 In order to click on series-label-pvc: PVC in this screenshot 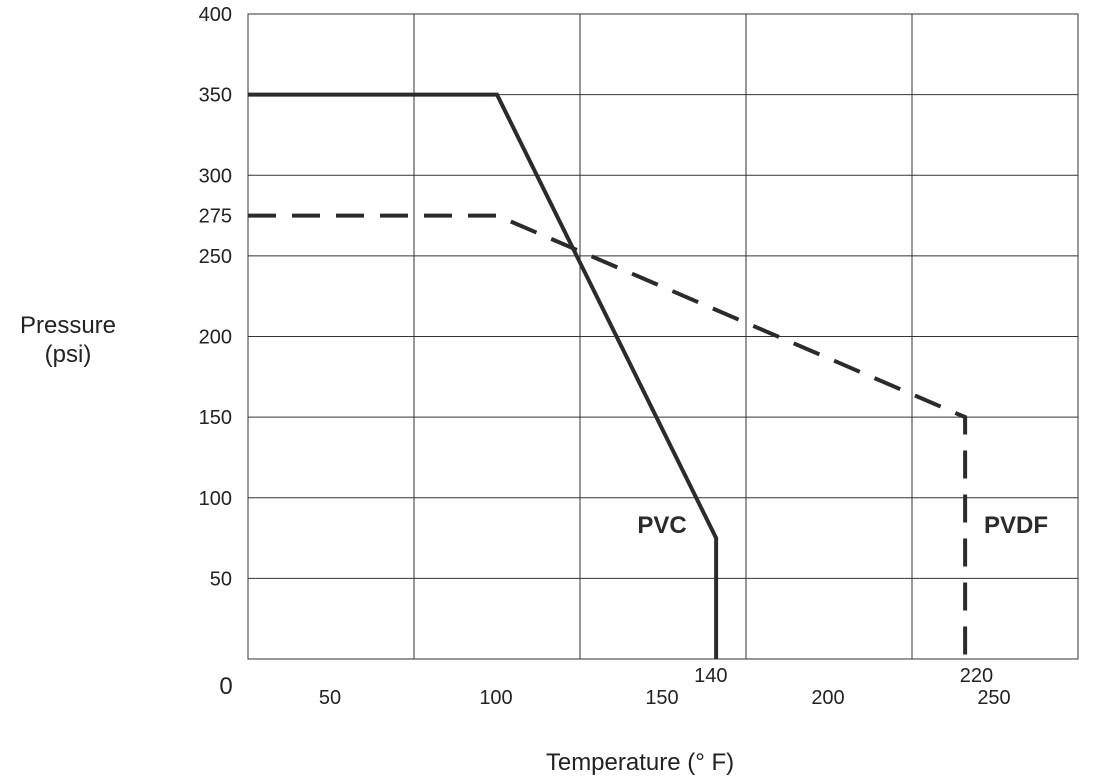, I will do `click(661, 525)`.